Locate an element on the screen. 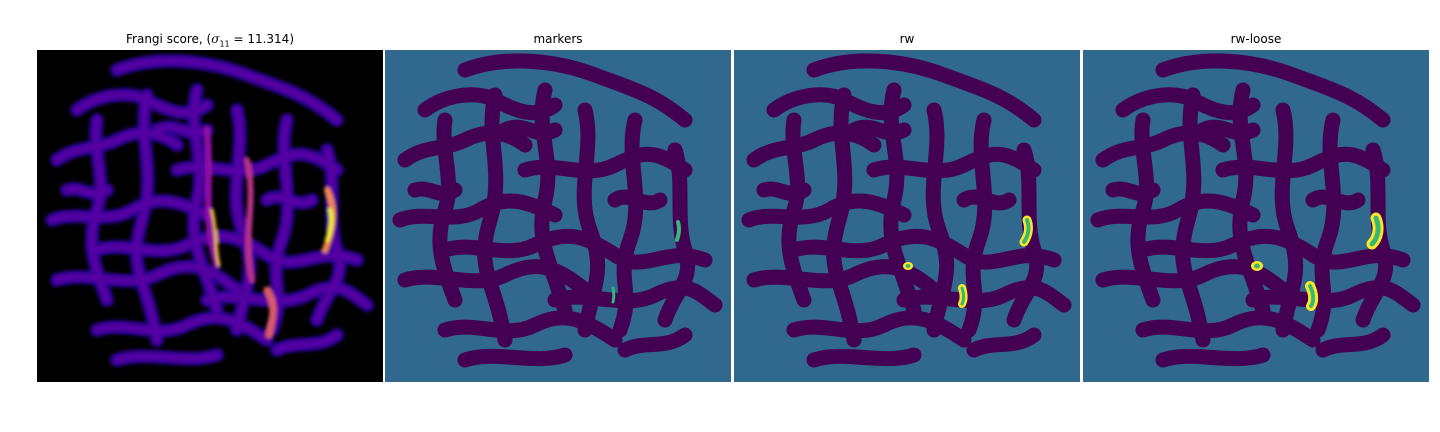 The height and width of the screenshot is (432, 1440). panel-title-rw-loose: rw-loose is located at coordinates (1256, 39).